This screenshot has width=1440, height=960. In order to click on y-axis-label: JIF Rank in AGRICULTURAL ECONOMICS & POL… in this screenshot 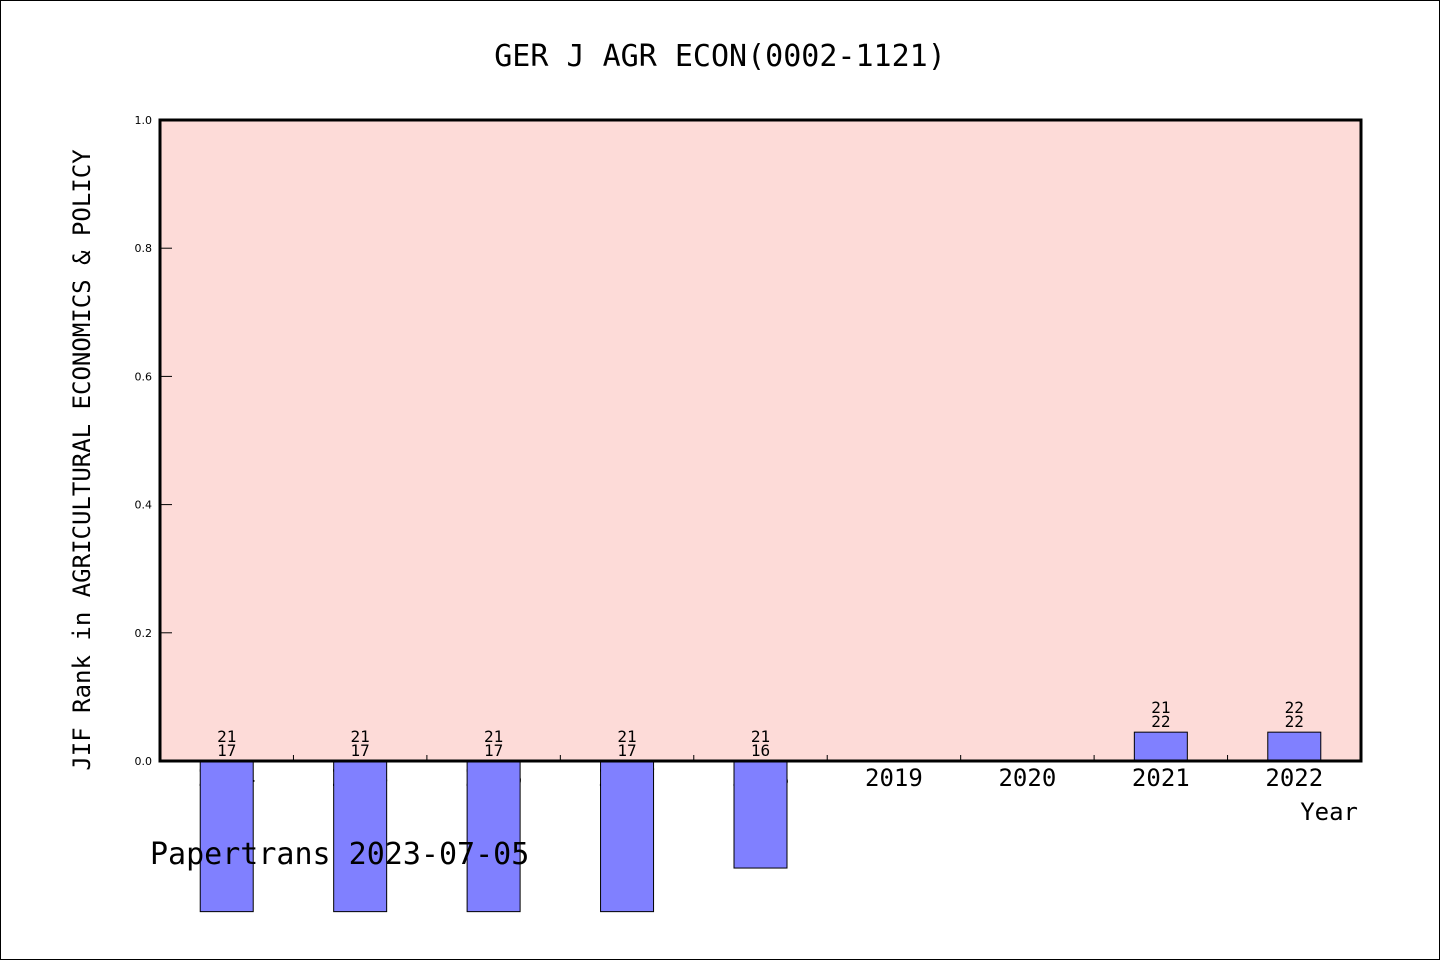, I will do `click(82, 460)`.